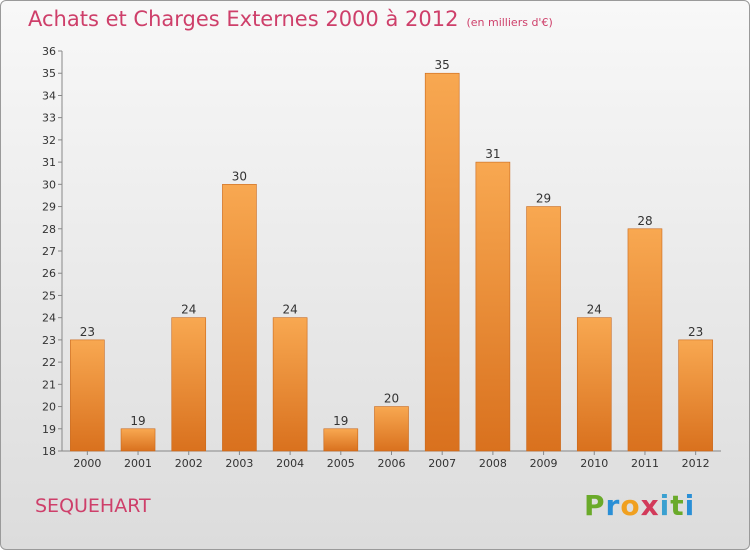 This screenshot has height=550, width=750. I want to click on y-tick-label: 22, so click(49, 362).